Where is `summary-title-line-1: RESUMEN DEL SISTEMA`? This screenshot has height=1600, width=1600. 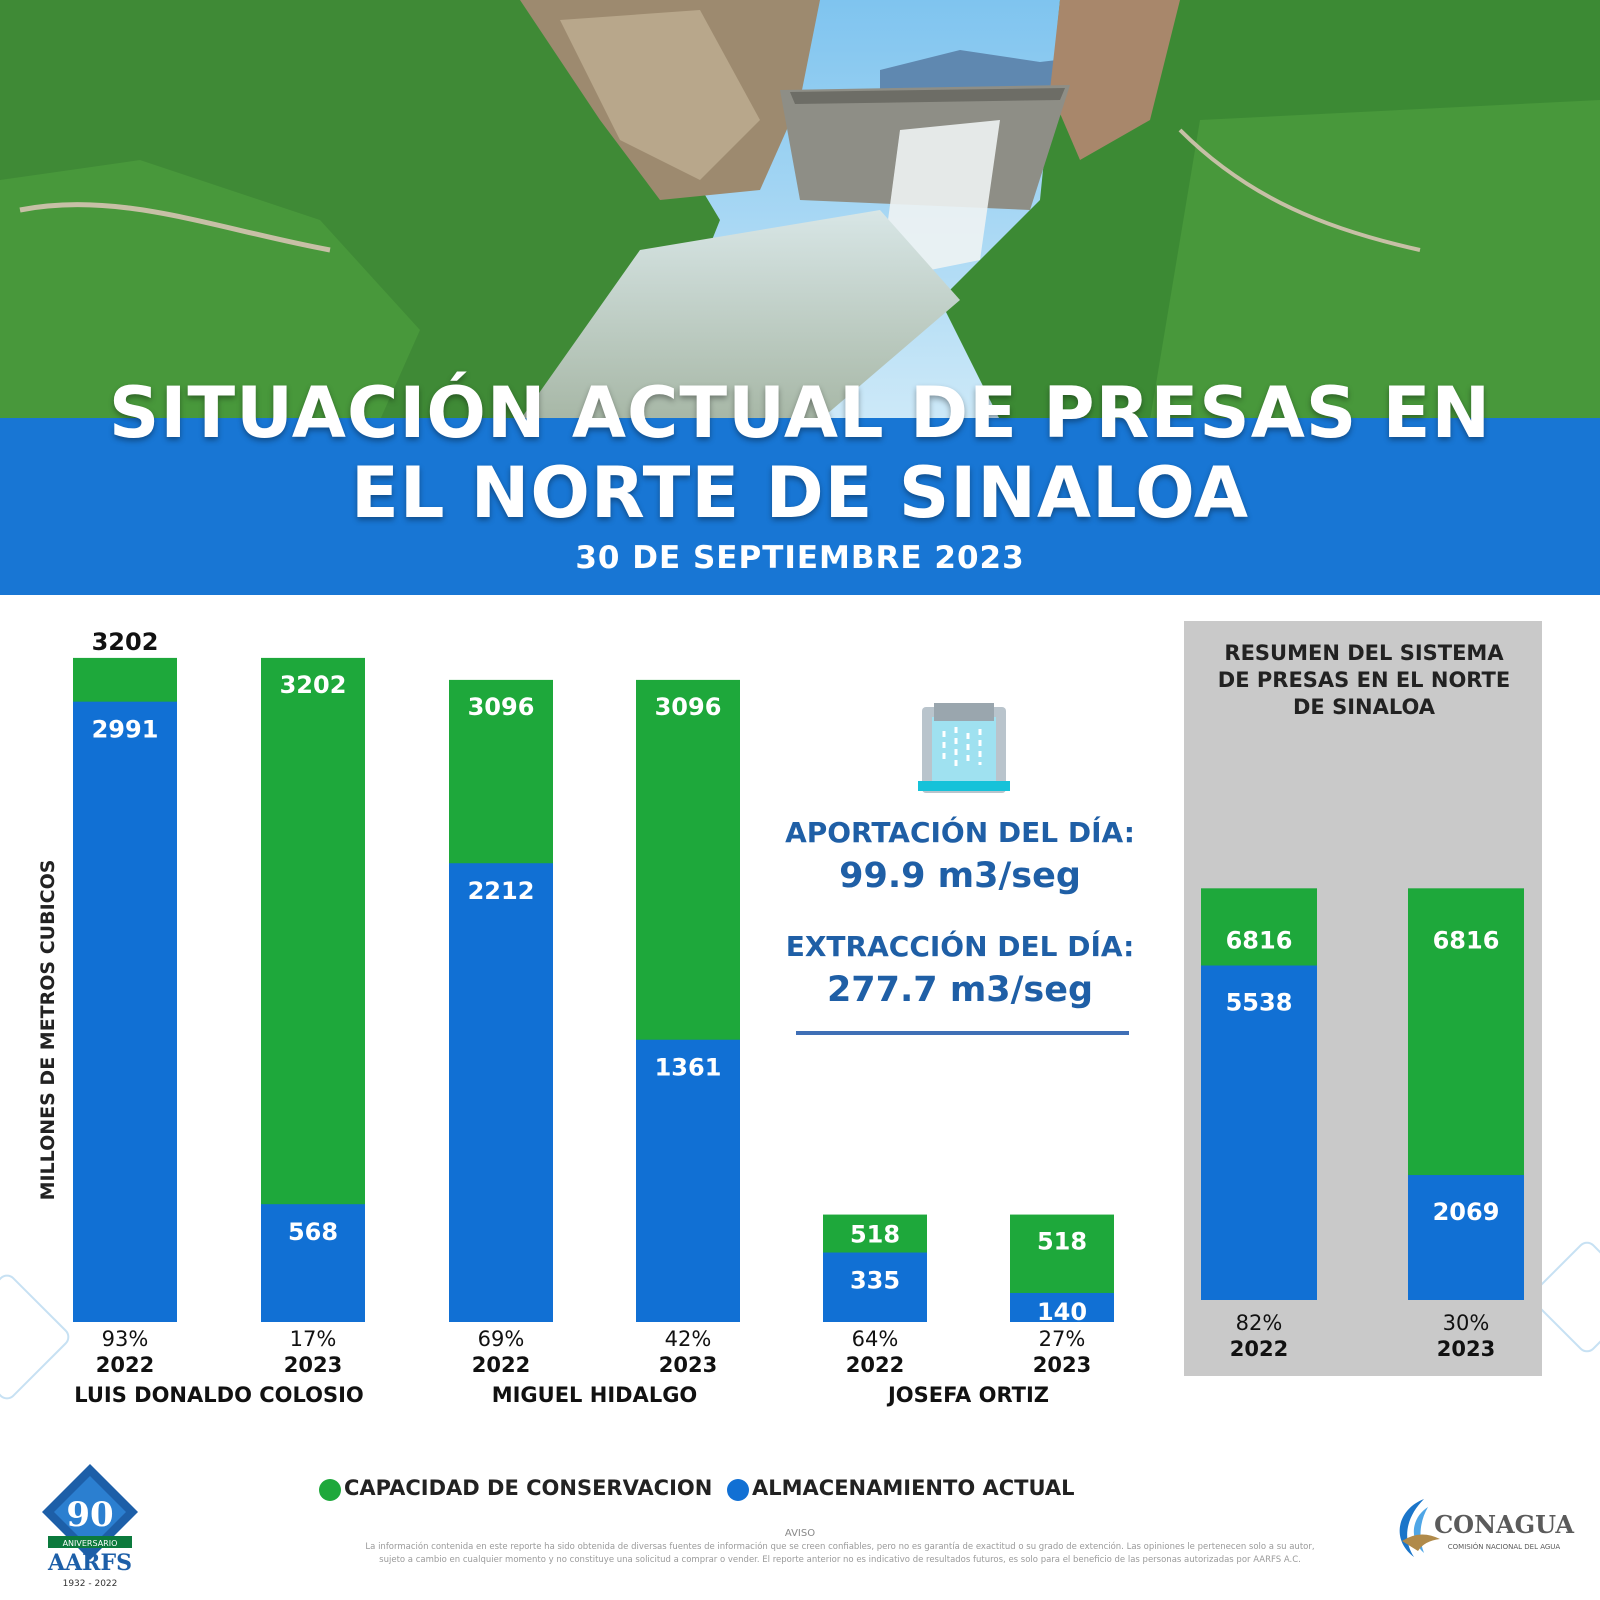 summary-title-line-1: RESUMEN DEL SISTEMA is located at coordinates (1364, 653).